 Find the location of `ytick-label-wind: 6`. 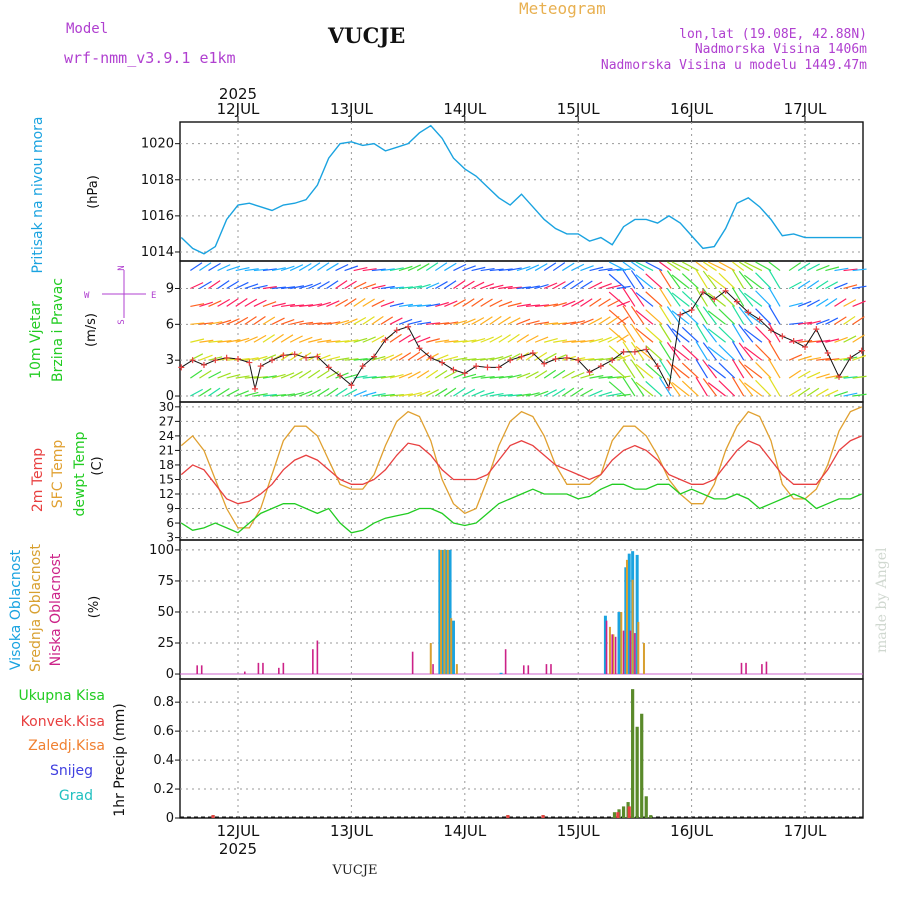

ytick-label-wind: 6 is located at coordinates (170, 324).